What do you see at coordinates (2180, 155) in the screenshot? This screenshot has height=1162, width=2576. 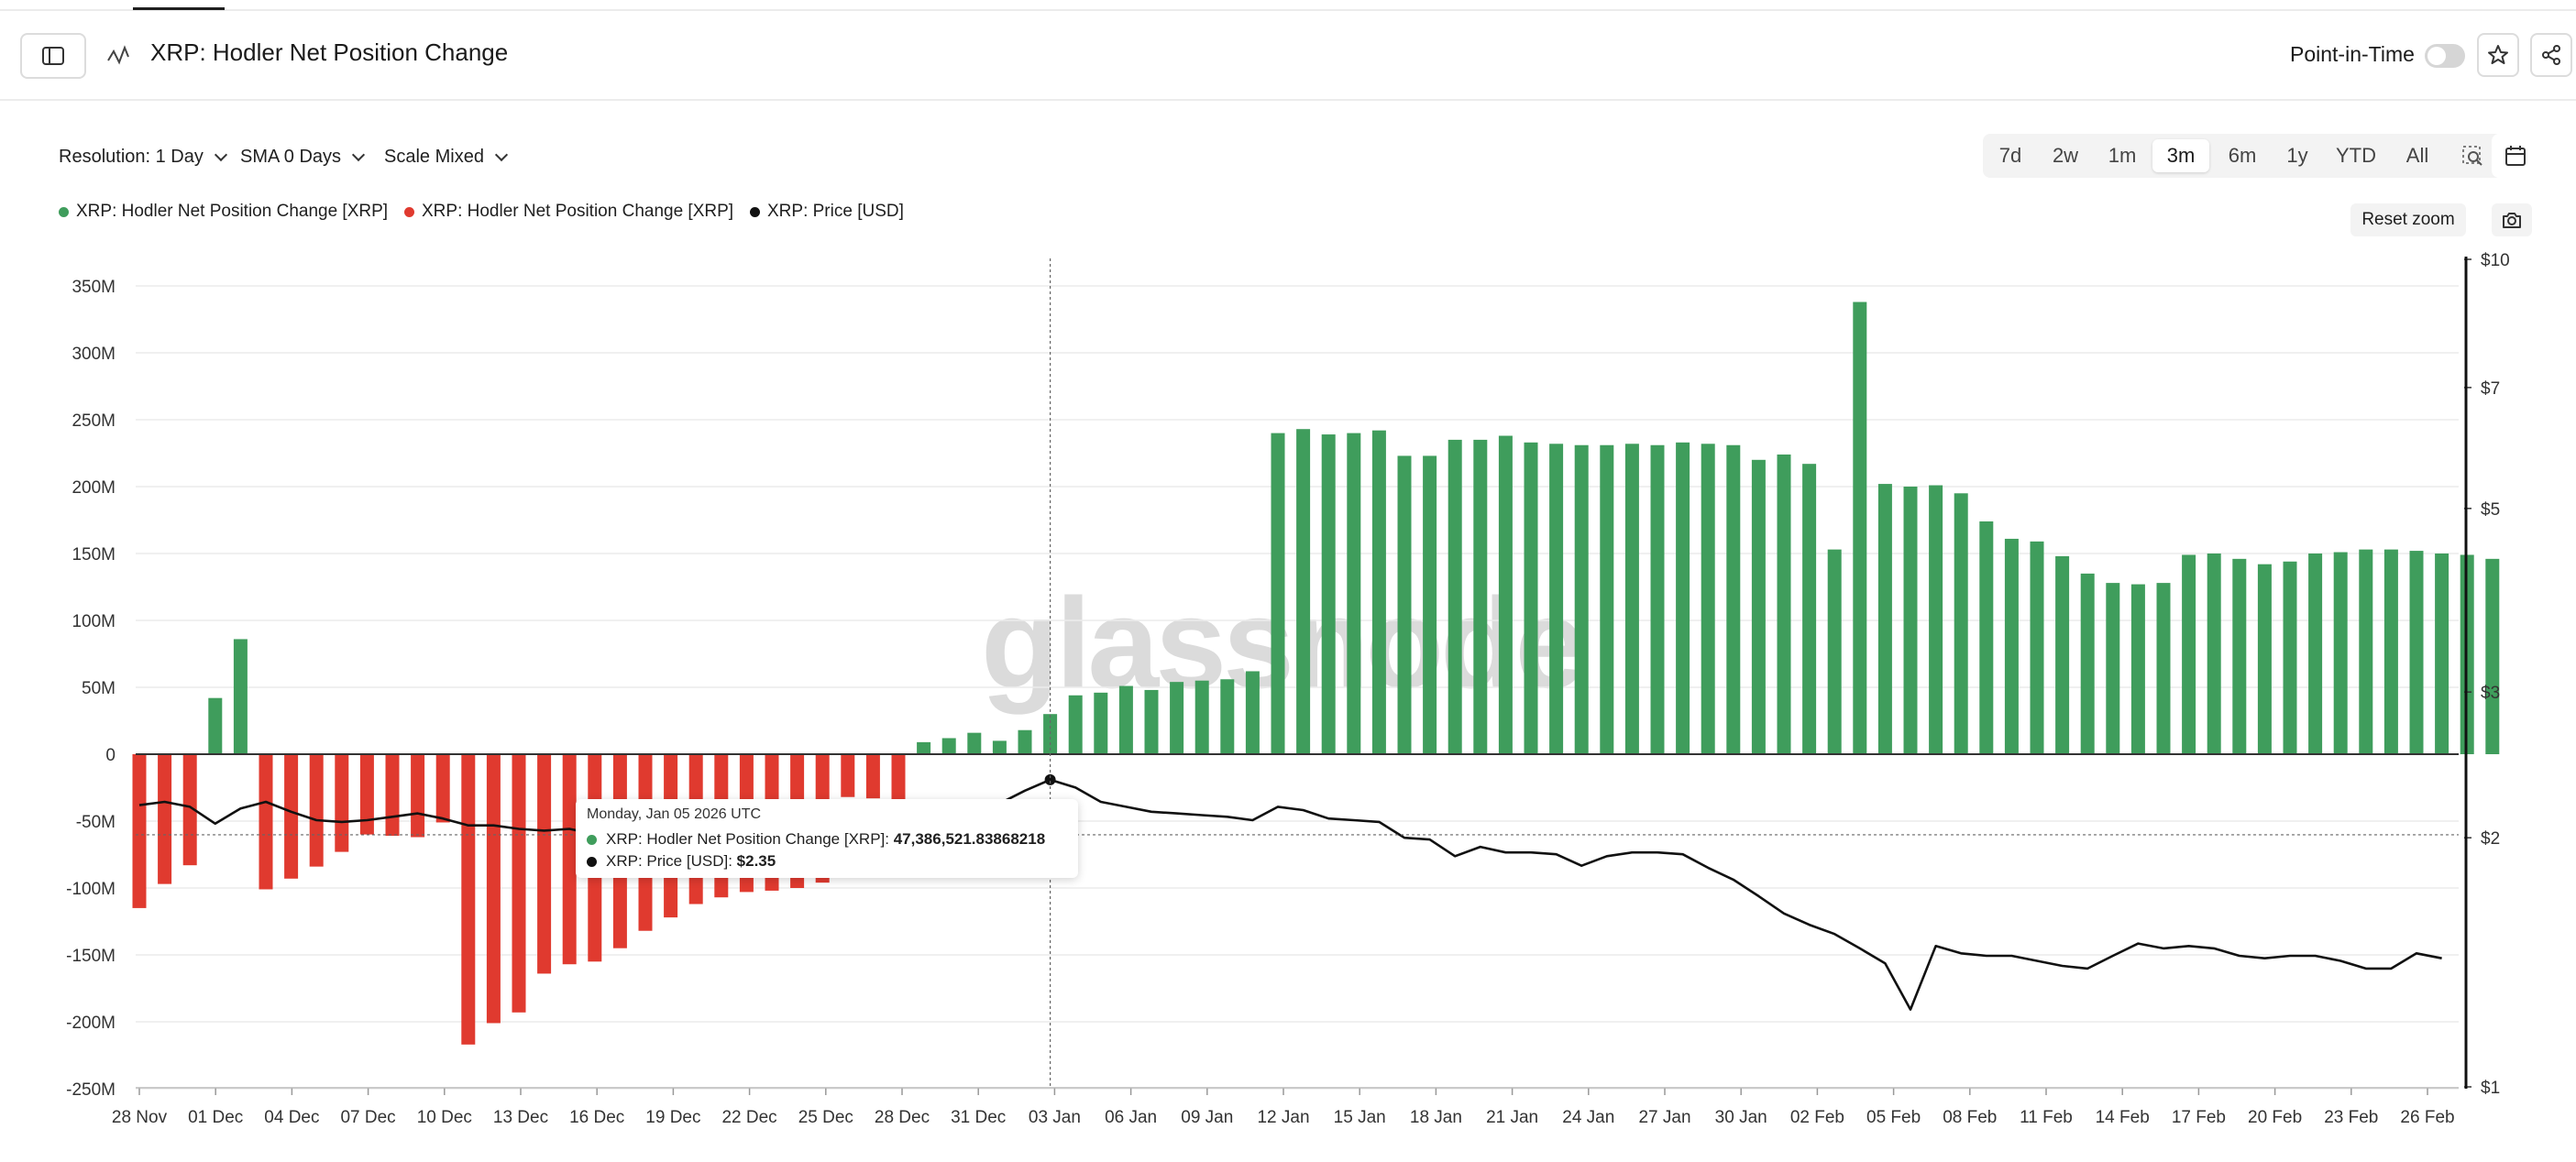 I see `range-3m-button: 3m` at bounding box center [2180, 155].